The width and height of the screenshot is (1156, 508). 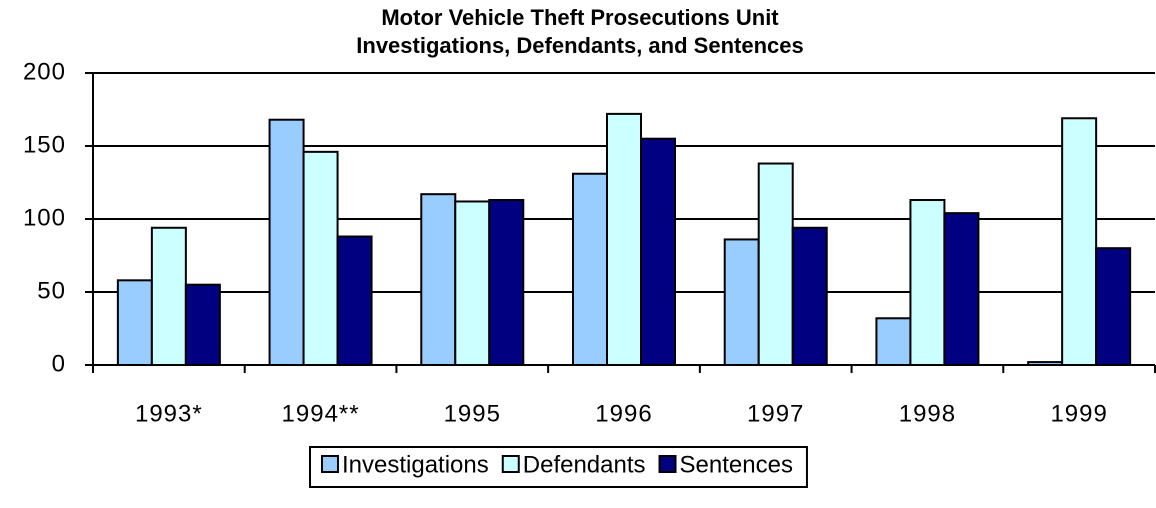 I want to click on y-tick-label: 0, so click(x=59, y=363).